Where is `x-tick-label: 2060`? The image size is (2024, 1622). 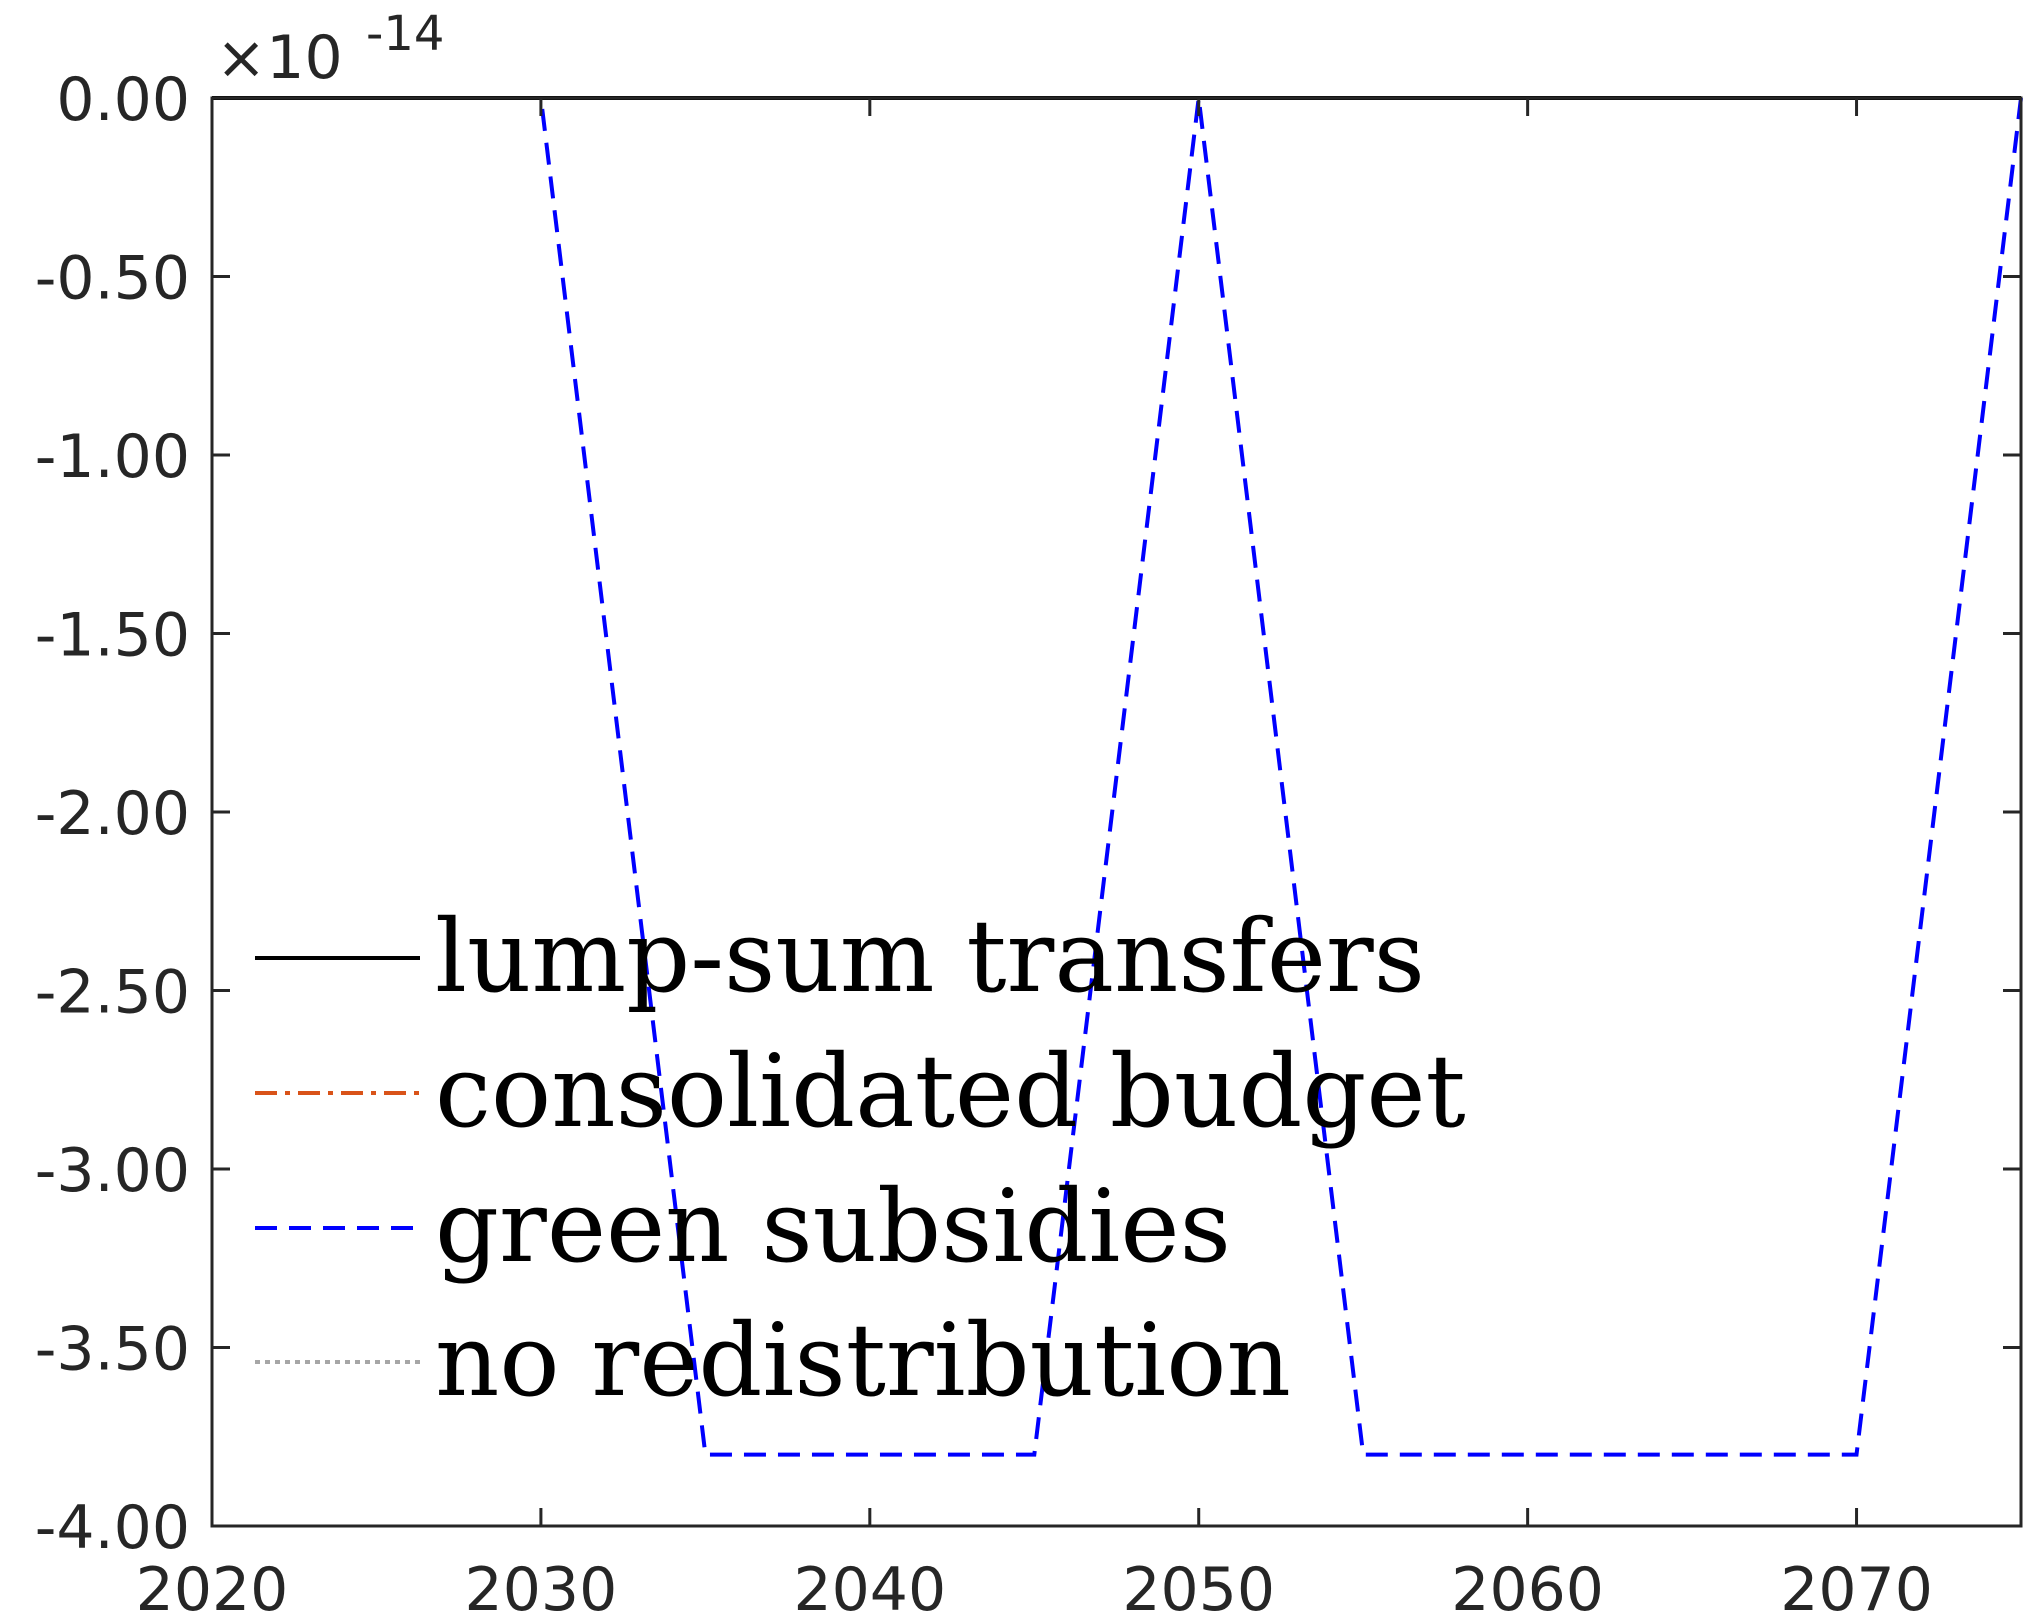
x-tick-label: 2060 is located at coordinates (1527, 1588).